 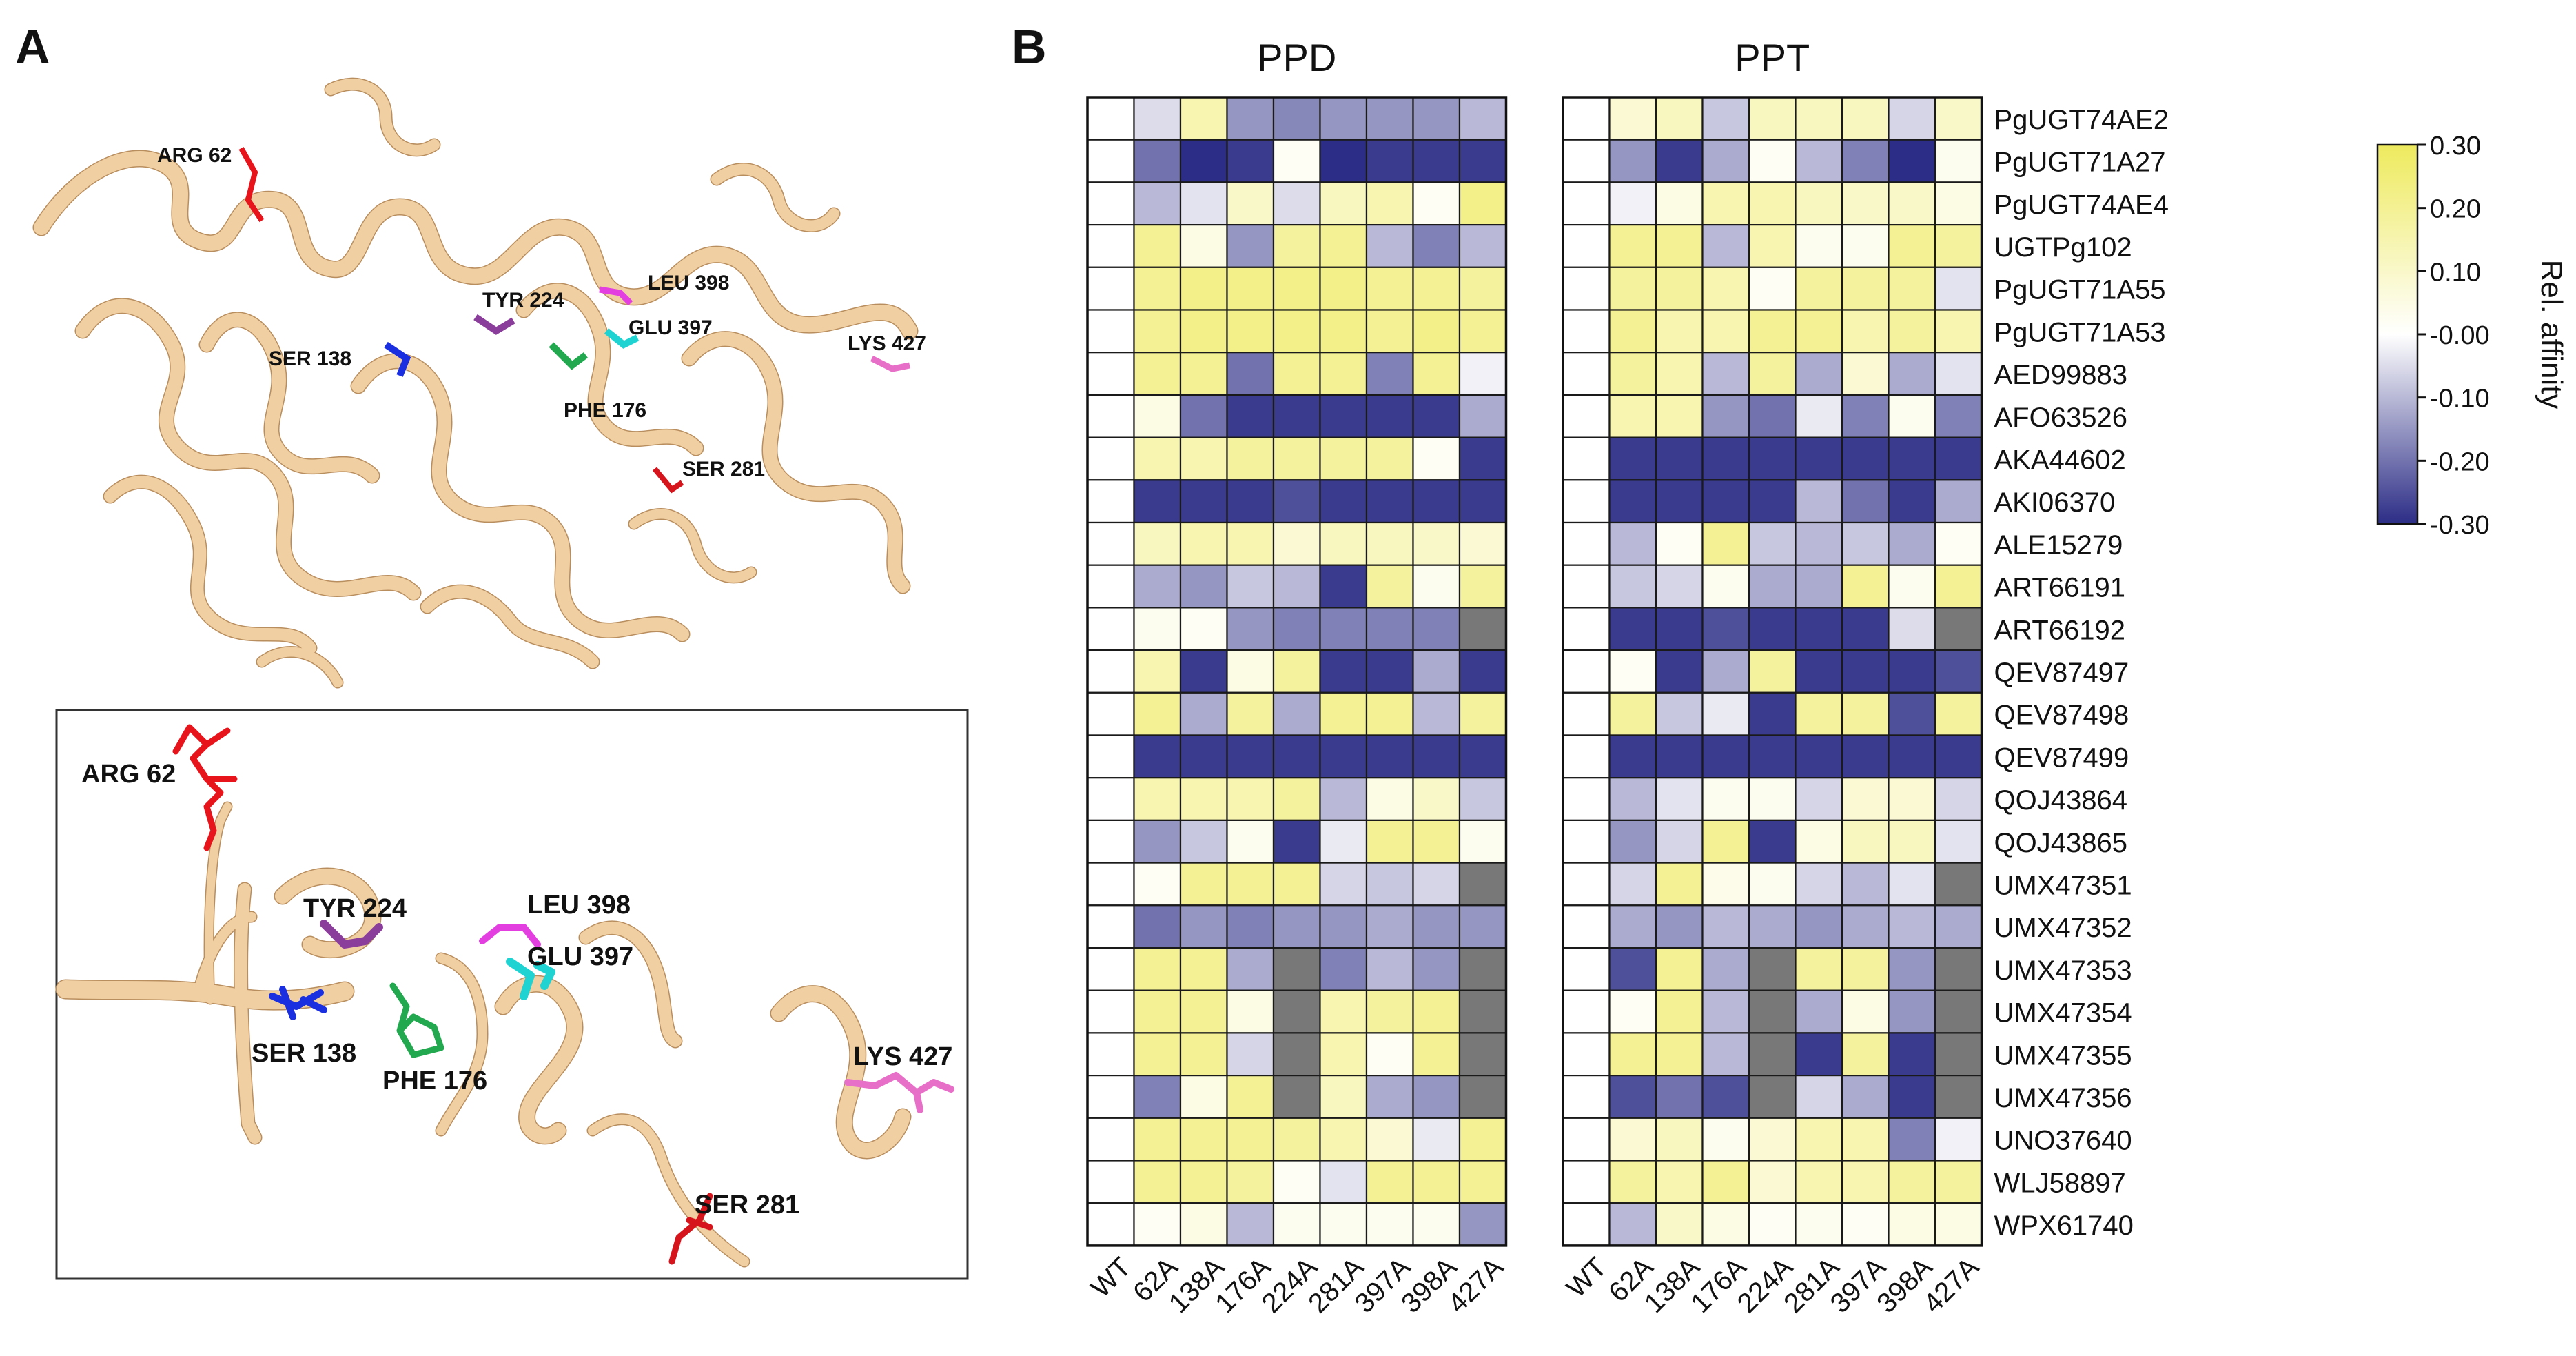 What do you see at coordinates (2063, 928) in the screenshot?
I see `y-tick-label: UMX47352` at bounding box center [2063, 928].